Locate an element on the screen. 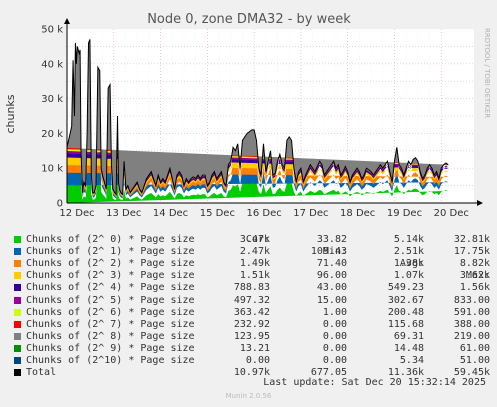 The width and height of the screenshot is (497, 407). legend-min-value: 96.00 is located at coordinates (331, 276).